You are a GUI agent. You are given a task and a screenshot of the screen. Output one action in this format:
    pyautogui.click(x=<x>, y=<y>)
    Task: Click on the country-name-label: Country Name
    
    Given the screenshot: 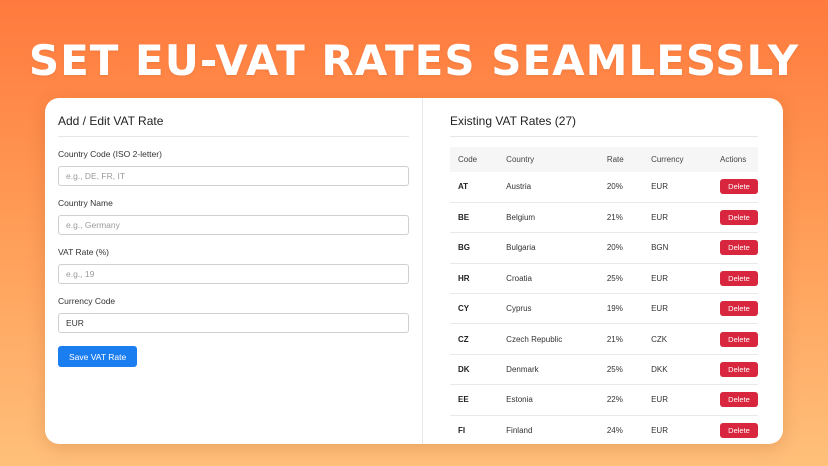 What is the action you would take?
    pyautogui.click(x=85, y=203)
    